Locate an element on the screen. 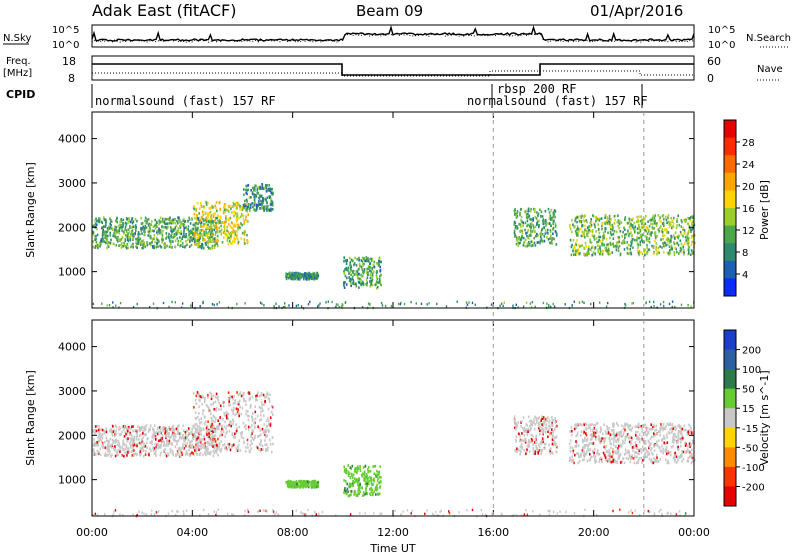 The width and height of the screenshot is (800, 558). ytick-label: 1000 is located at coordinates (72, 272).